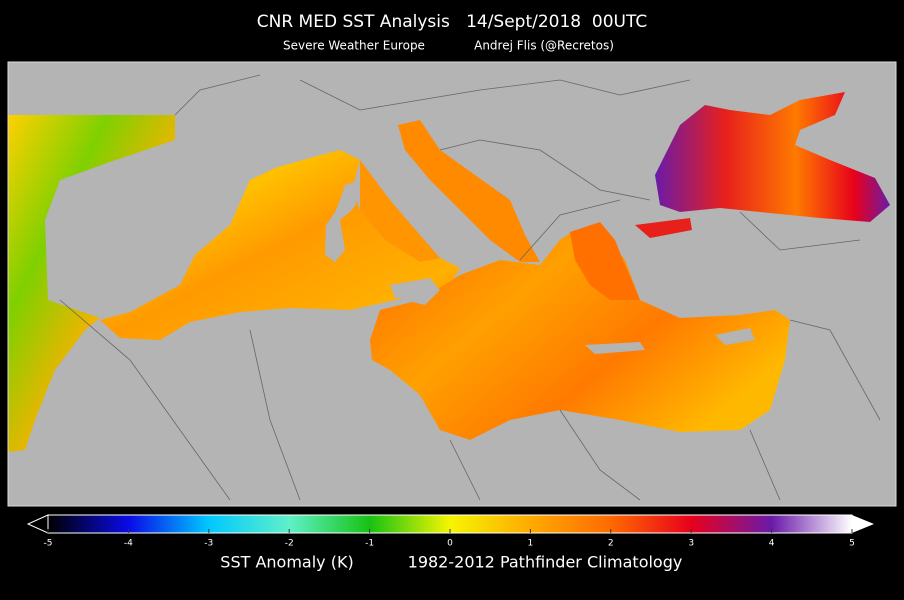 The height and width of the screenshot is (600, 904). I want to click on author: Andrej Flis (@Recretos), so click(544, 46).